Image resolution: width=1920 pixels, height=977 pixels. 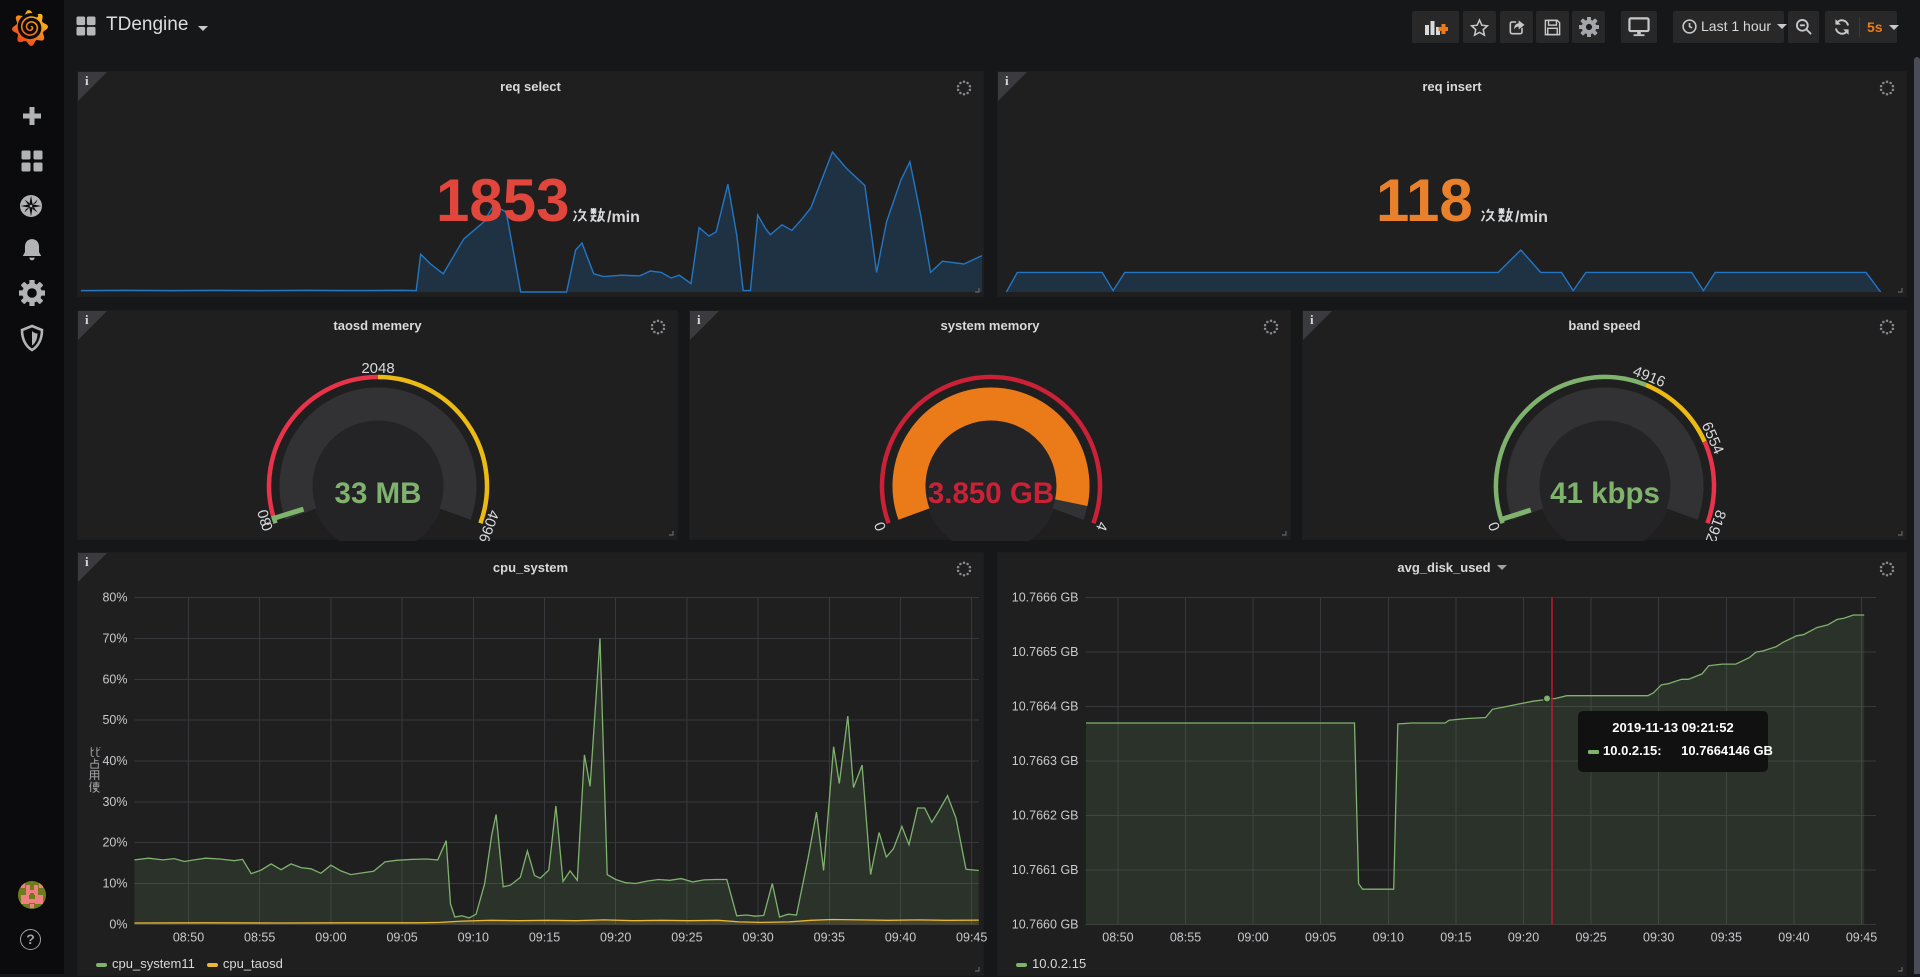 I want to click on svg-text: 40%, so click(x=114, y=761).